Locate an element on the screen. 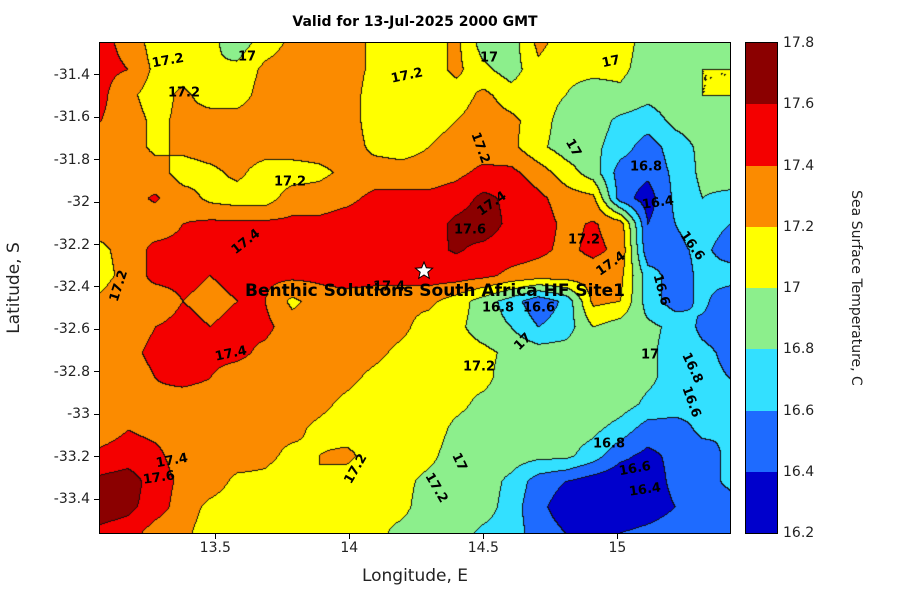 This screenshot has height=600, width=900. colorbar-label: Sea Surface Temperature, C is located at coordinates (856, 288).